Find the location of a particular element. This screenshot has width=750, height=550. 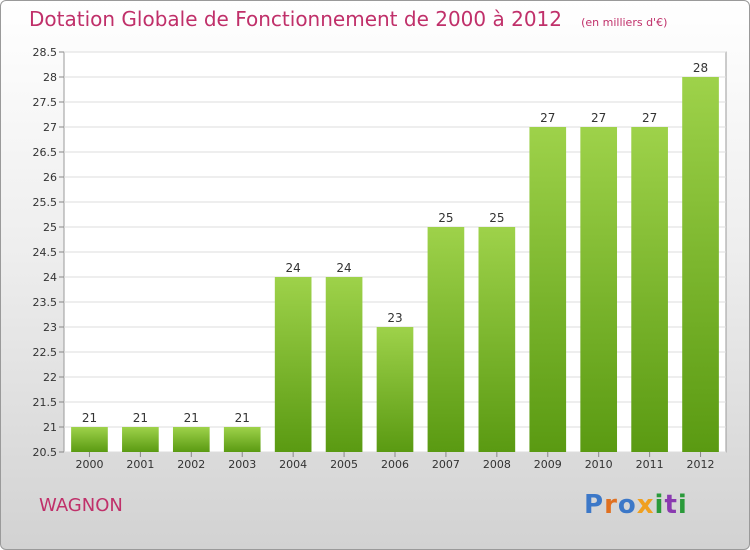

y-tick-label: 22 is located at coordinates (50, 377).